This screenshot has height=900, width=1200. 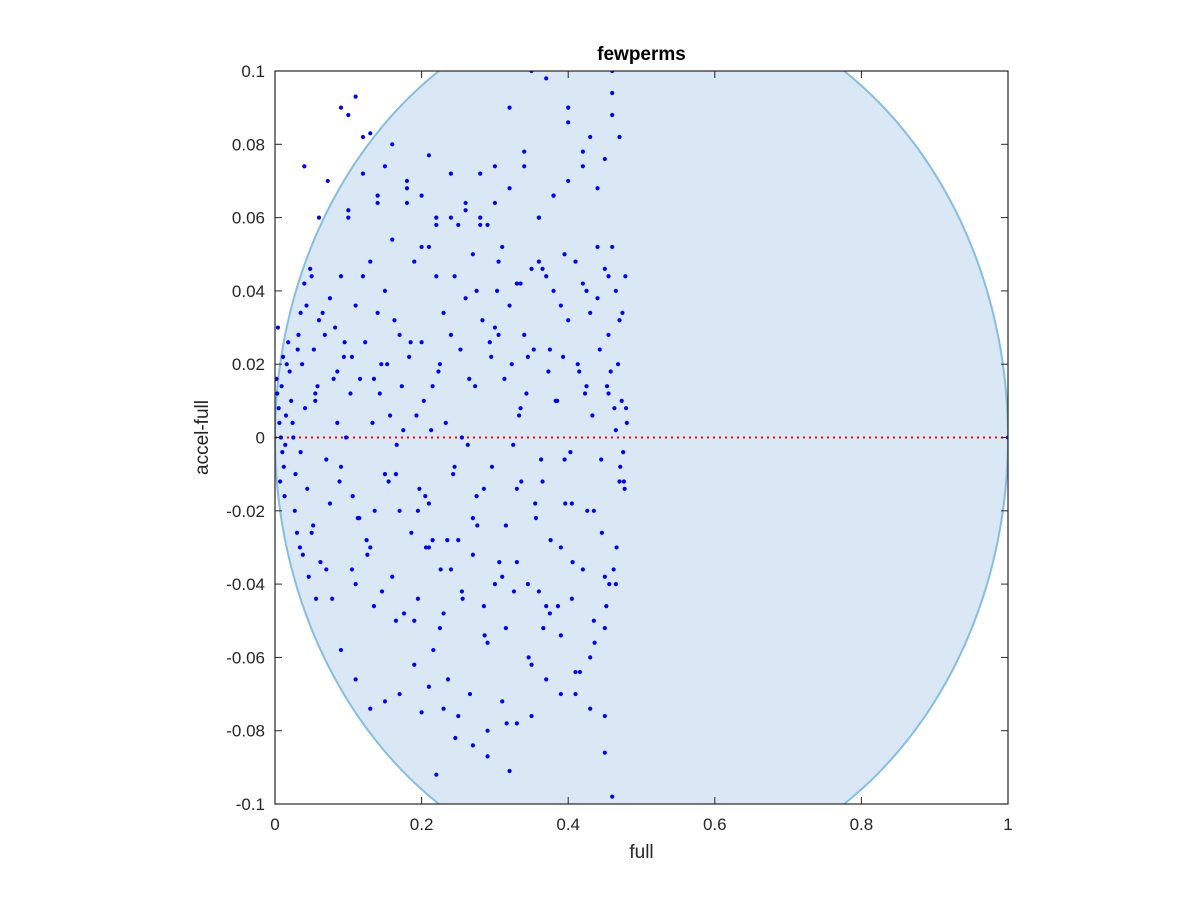 What do you see at coordinates (715, 824) in the screenshot?
I see `x-tick-label: 0.6` at bounding box center [715, 824].